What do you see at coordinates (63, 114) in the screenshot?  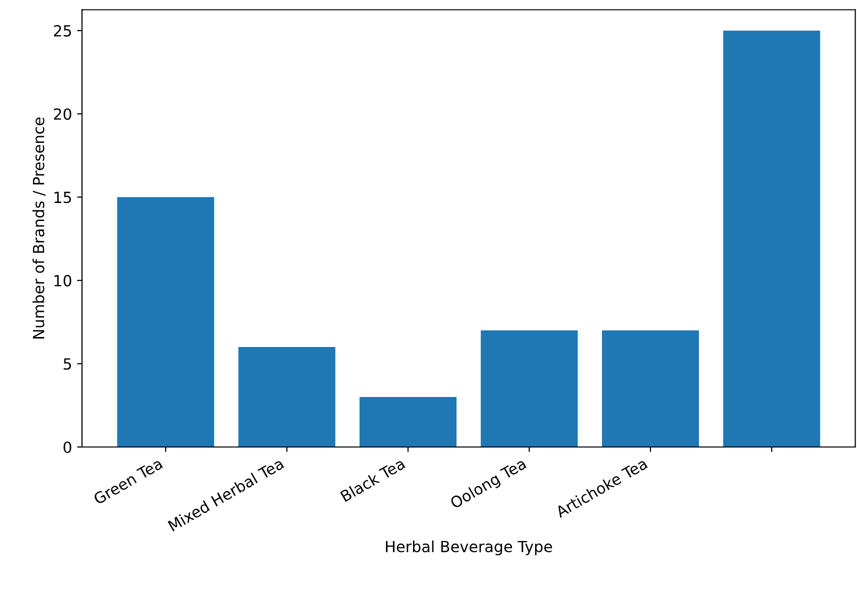 I see `y-tick-label: 20` at bounding box center [63, 114].